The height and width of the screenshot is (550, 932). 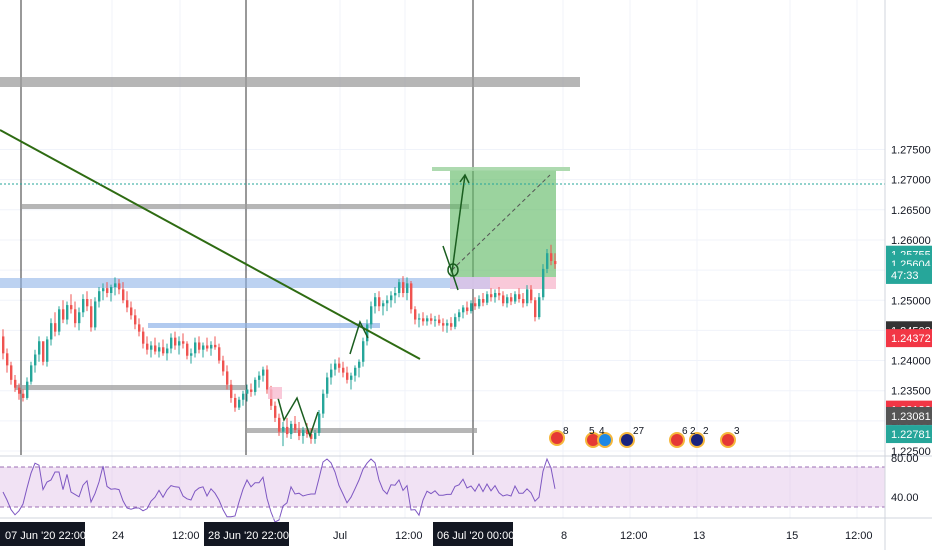 I want to click on rsi-lower-label: 40.00, so click(x=905, y=498).